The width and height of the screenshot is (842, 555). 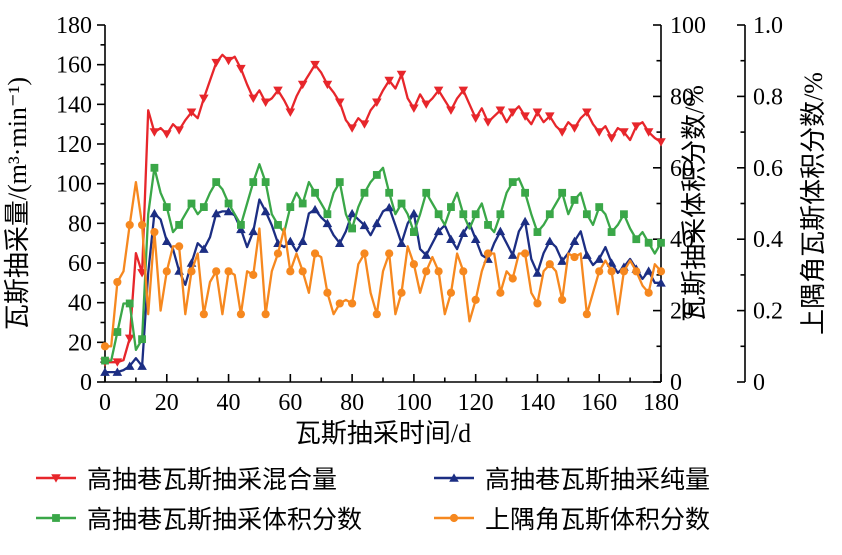 I want to click on svg-text: 1.0, so click(x=768, y=26).